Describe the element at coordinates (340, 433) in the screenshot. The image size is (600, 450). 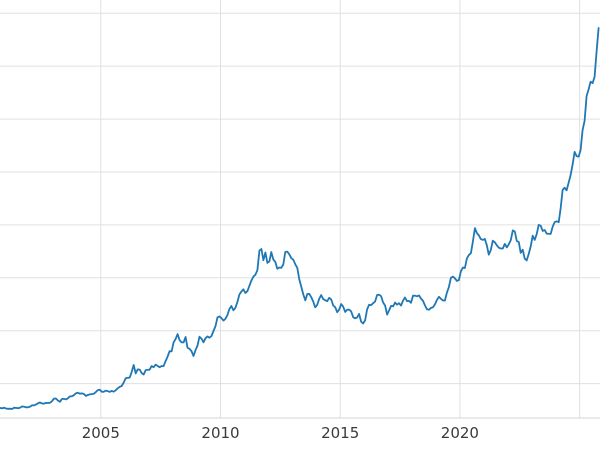
I see `x-tick-label: 2015` at that location.